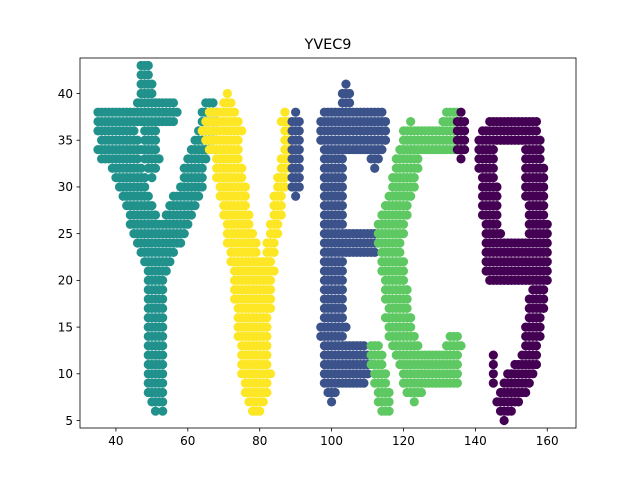 Image resolution: width=640 pixels, height=480 pixels. What do you see at coordinates (416, 261) in the screenshot?
I see `series-C` at bounding box center [416, 261].